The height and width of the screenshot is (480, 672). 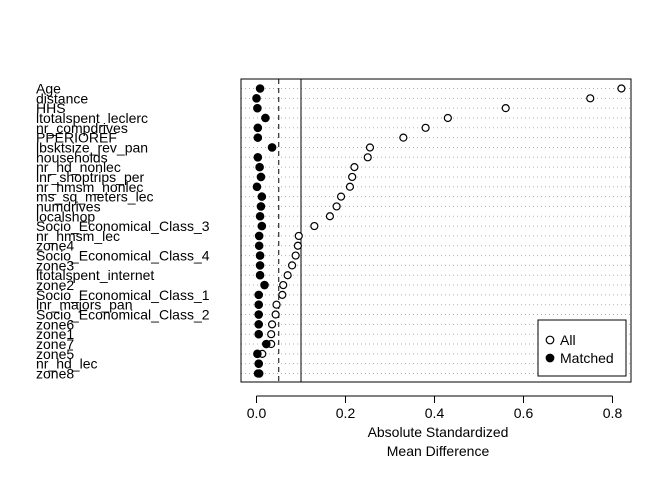 What do you see at coordinates (72, 157) in the screenshot?
I see `covariate-label: households` at bounding box center [72, 157].